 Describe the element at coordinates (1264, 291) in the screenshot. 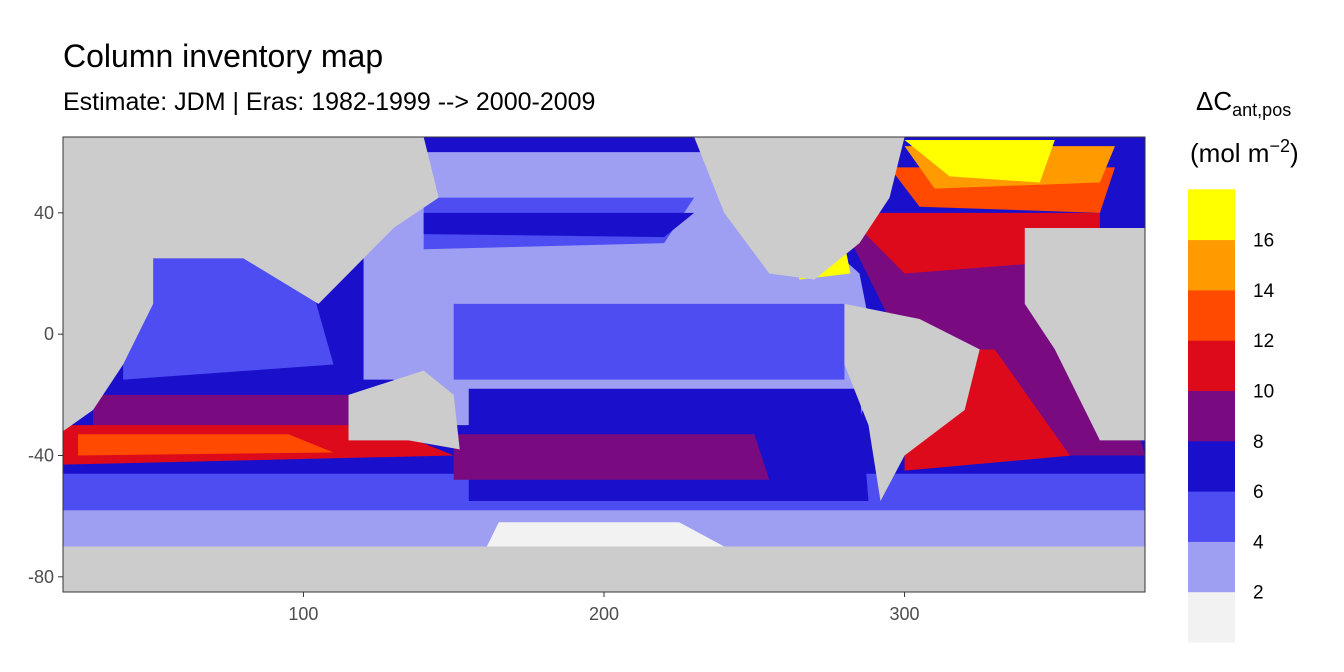

I see `legend-tick-label: 14` at that location.